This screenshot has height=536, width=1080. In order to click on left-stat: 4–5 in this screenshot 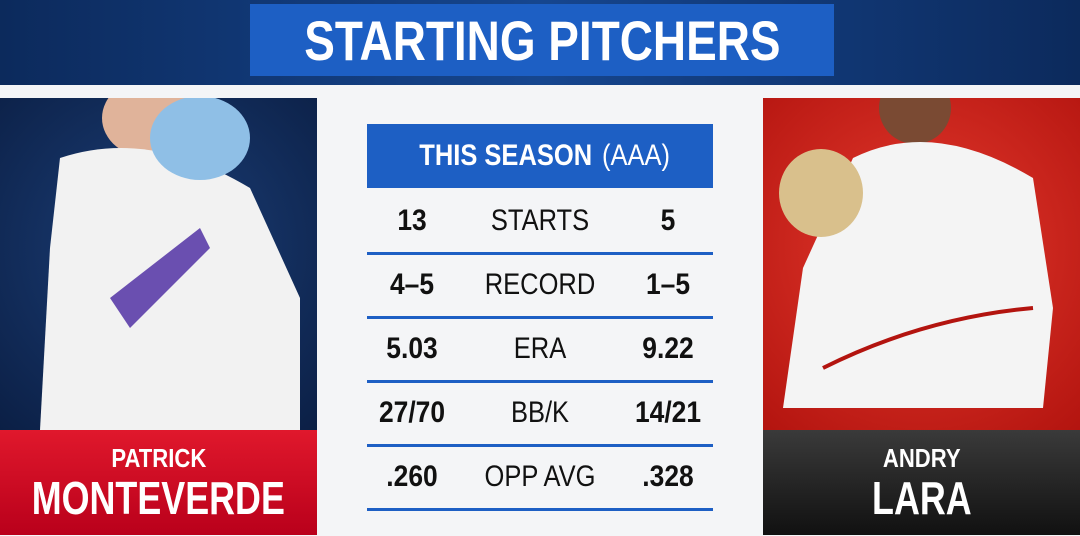, I will do `click(412, 284)`.